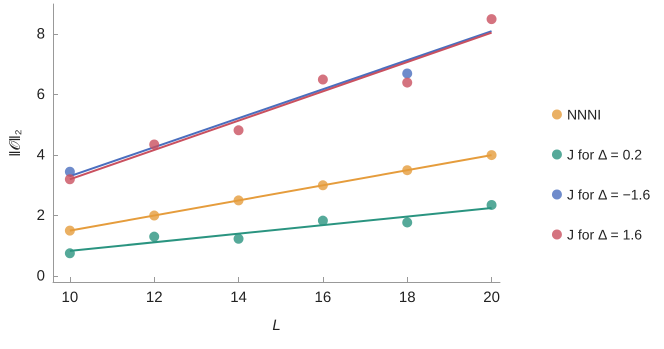  What do you see at coordinates (407, 297) in the screenshot?
I see `x-tick-label: 18` at bounding box center [407, 297].